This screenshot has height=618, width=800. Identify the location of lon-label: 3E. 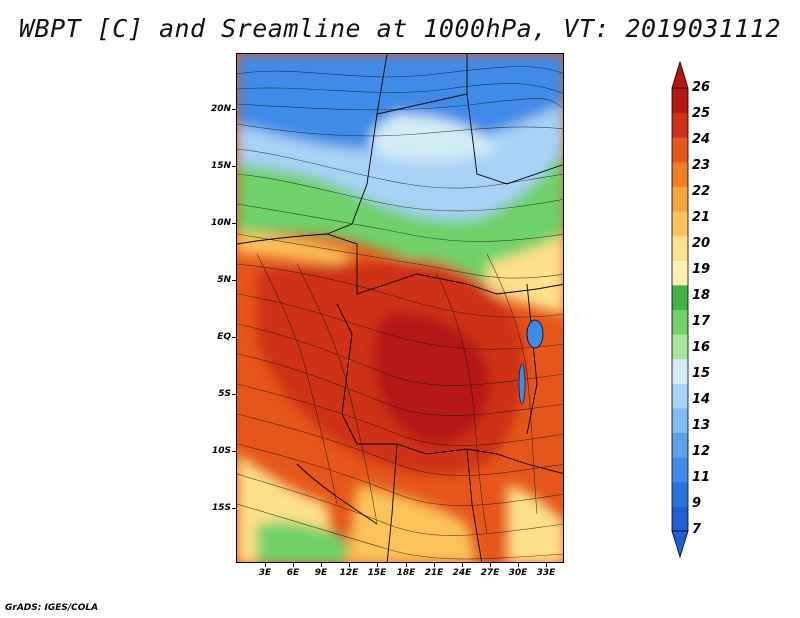
(265, 573).